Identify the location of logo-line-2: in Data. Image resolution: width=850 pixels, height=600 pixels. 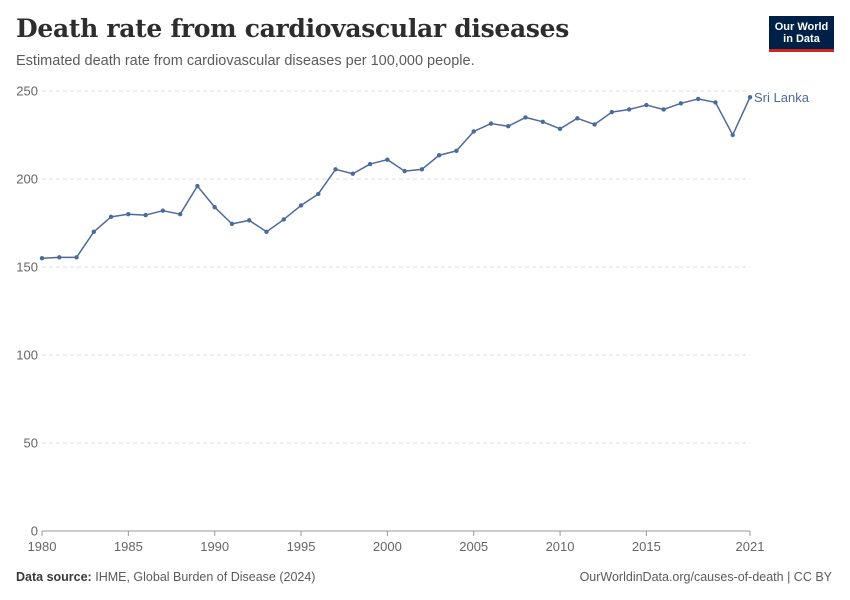
(801, 39).